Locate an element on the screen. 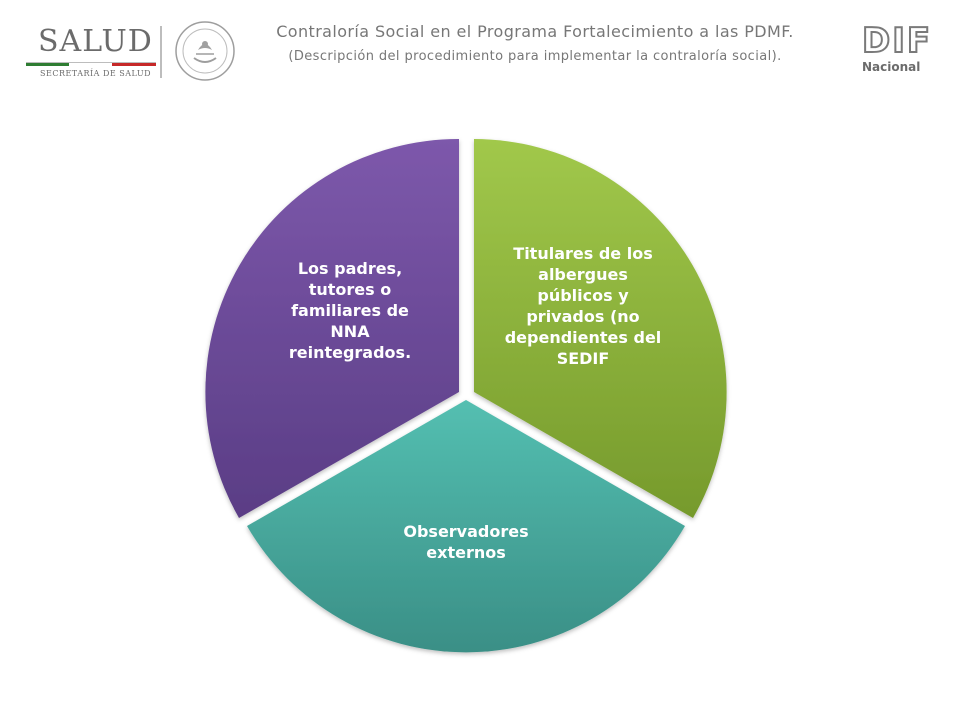 This screenshot has height=720, width=960. dif-logo-word: DIF is located at coordinates (897, 41).